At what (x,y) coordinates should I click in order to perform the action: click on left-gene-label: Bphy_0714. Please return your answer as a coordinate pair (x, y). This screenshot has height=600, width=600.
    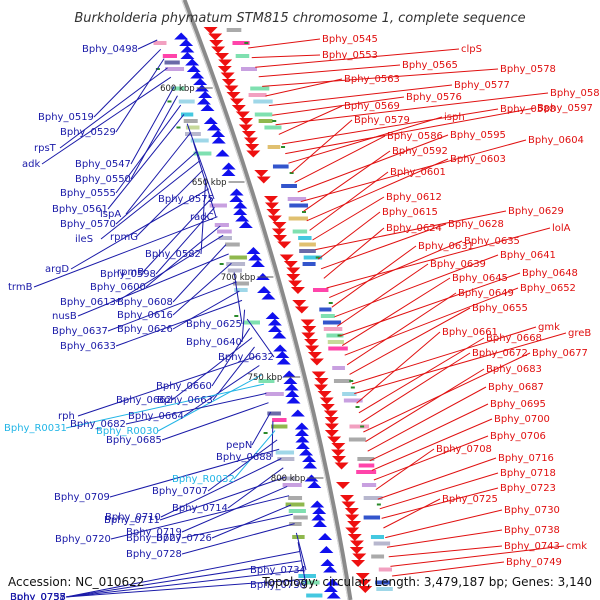
    Looking at the image, I should click on (200, 508).